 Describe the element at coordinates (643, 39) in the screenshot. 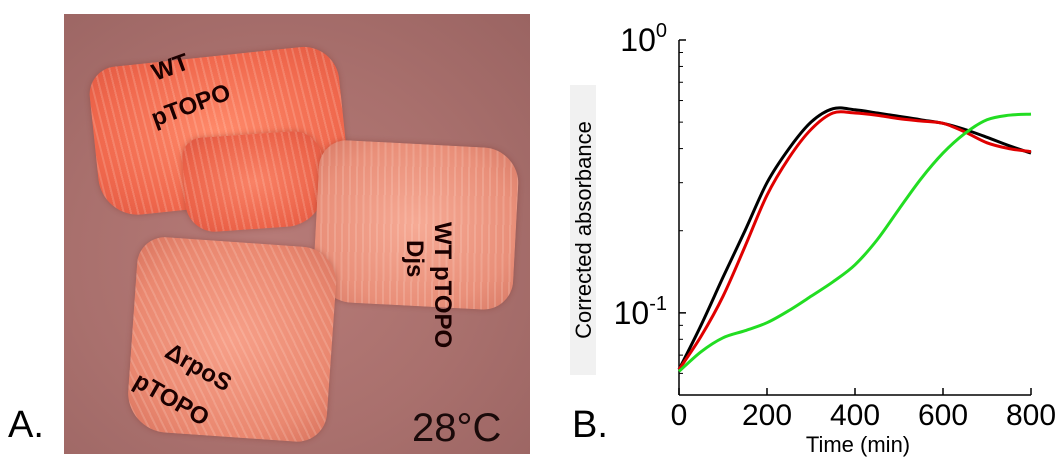

I see `y-tick-label: 10⁰` at that location.